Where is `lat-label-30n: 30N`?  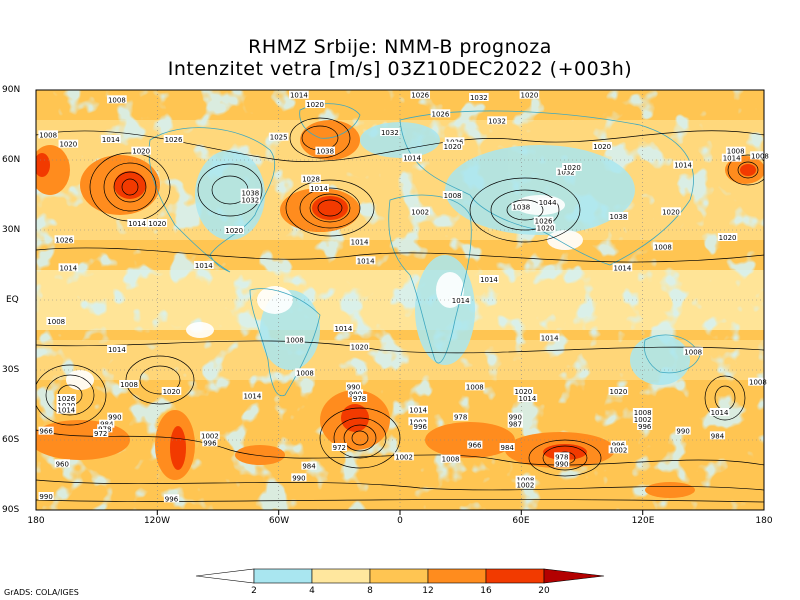
lat-label-30n: 30N is located at coordinates (11, 230).